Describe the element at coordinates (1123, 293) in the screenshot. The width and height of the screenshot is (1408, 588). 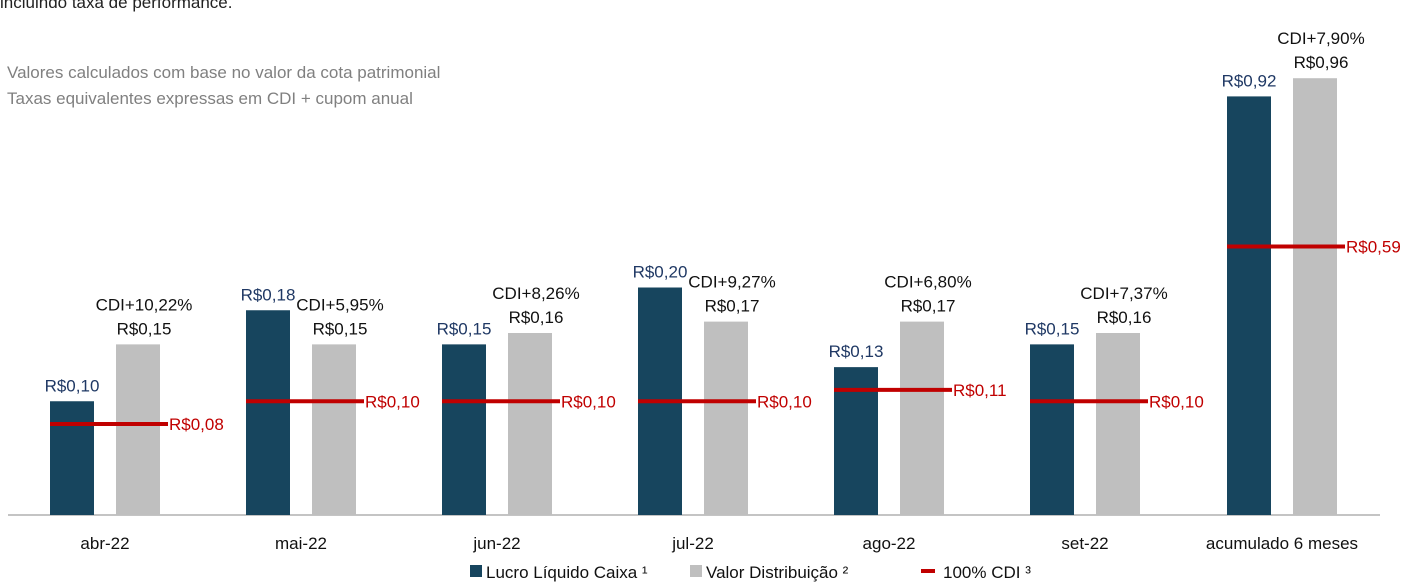
I see `annotation: CDI+7,37%` at that location.